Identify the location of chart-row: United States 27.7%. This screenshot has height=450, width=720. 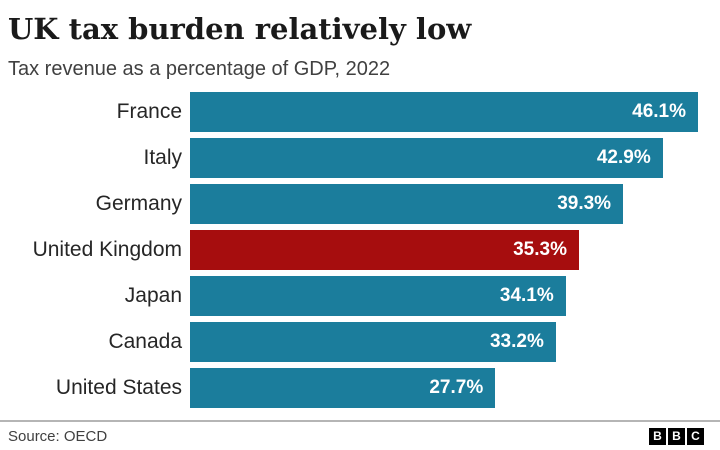
(360, 388).